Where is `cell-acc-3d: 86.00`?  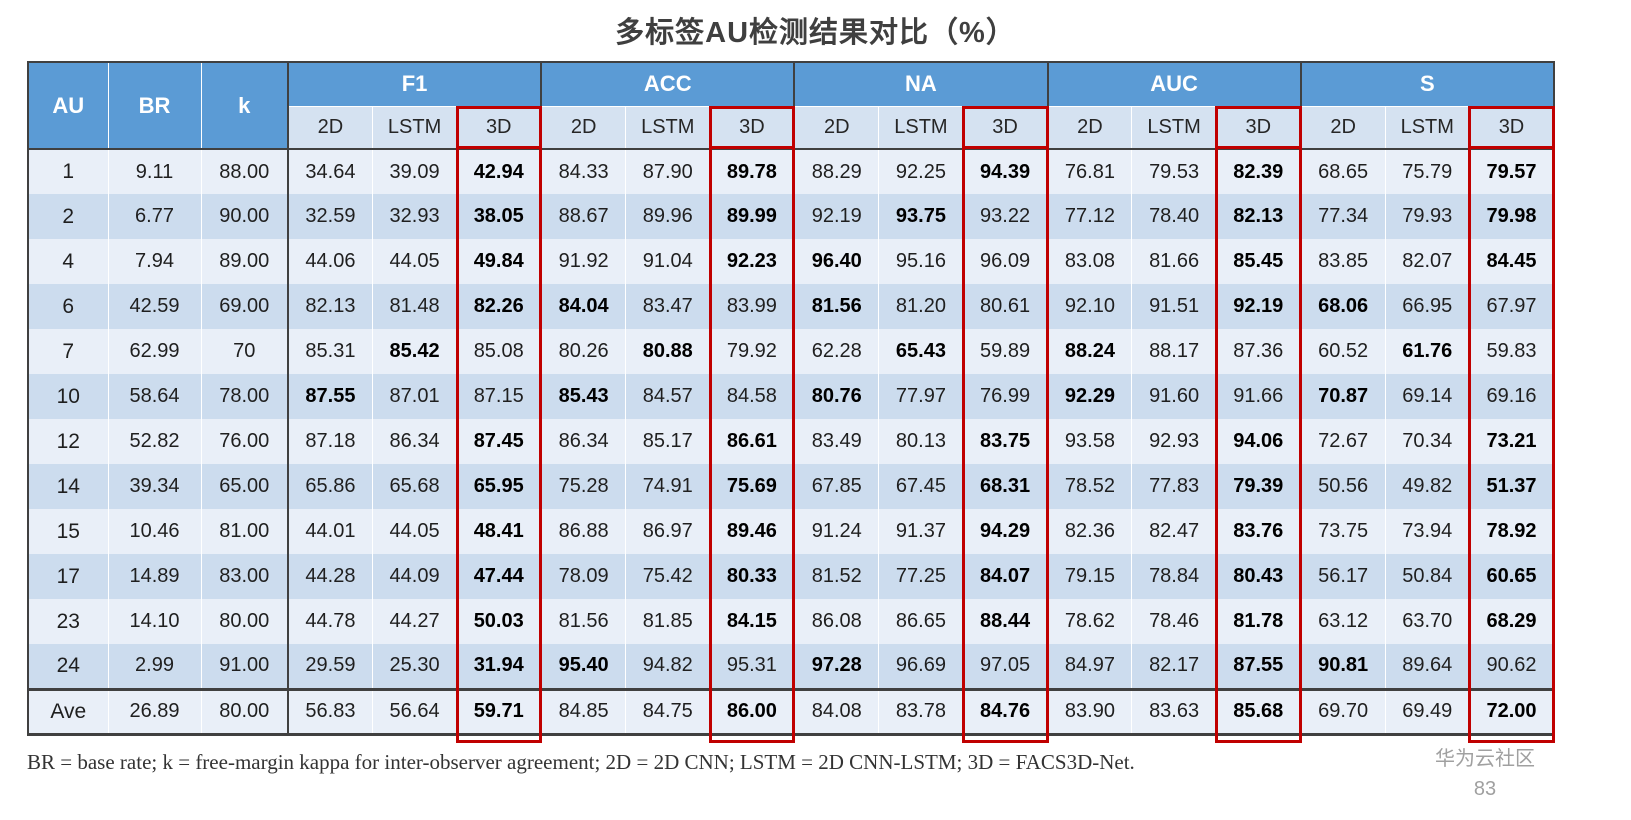
cell-acc-3d: 86.00 is located at coordinates (752, 710).